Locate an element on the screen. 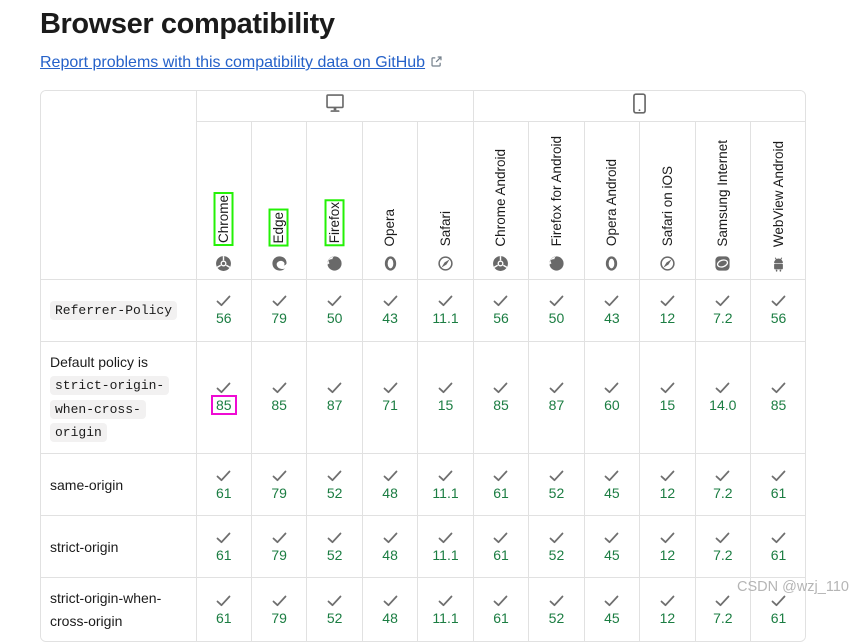 Image resolution: width=852 pixels, height=642 pixels. chrome-icon is located at coordinates (223, 263).